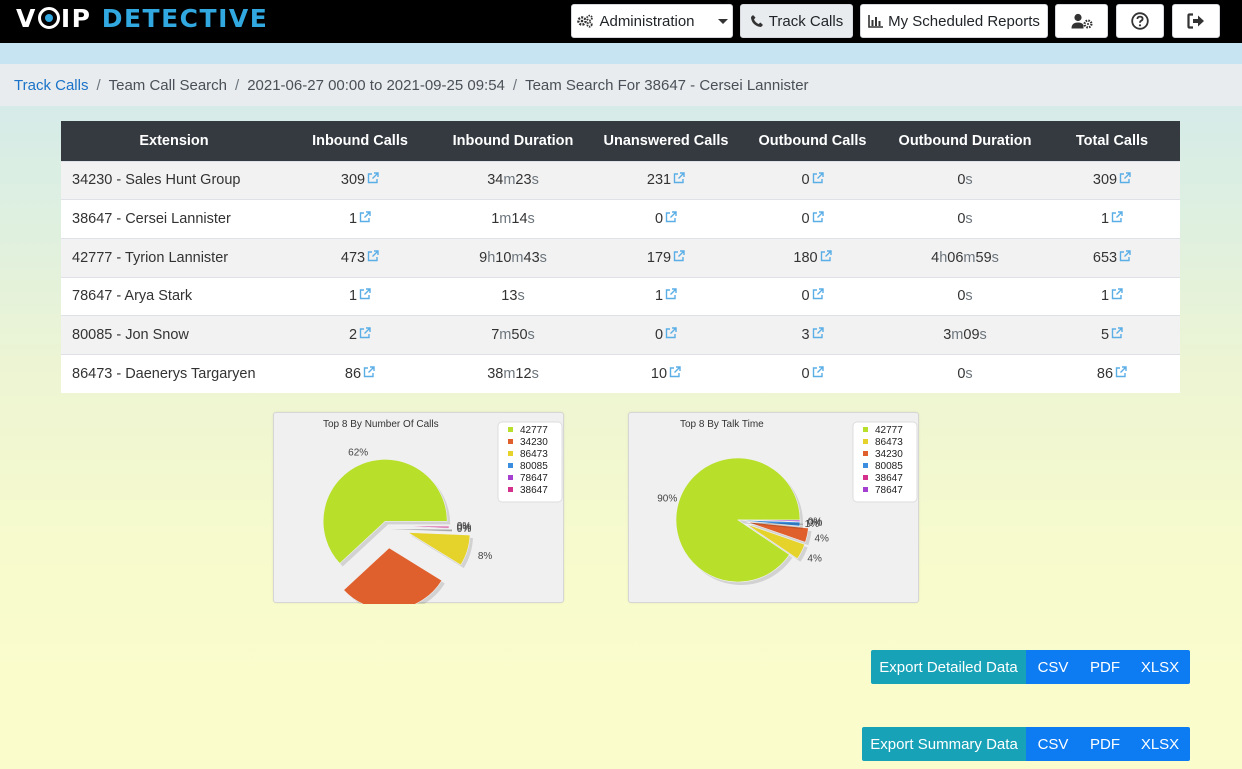 The width and height of the screenshot is (1242, 769). I want to click on logo-o-icon, so click(48, 18).